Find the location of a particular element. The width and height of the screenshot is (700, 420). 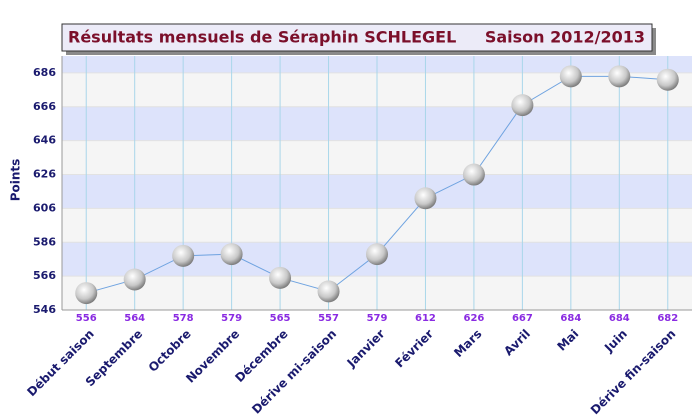

value-label: 557 is located at coordinates (328, 318).